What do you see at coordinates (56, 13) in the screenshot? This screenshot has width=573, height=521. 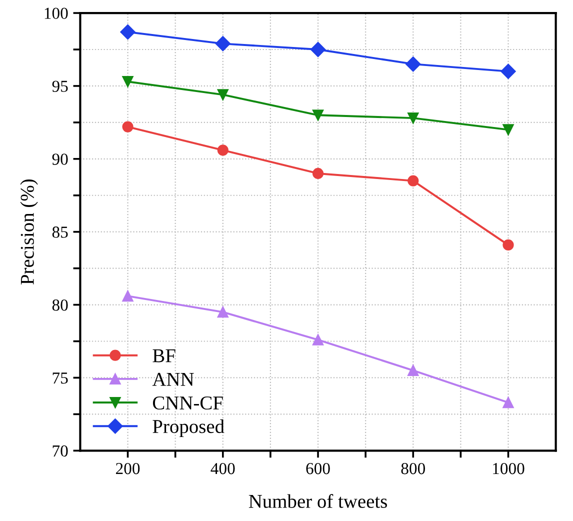 I see `y-tick-label: 100` at bounding box center [56, 13].